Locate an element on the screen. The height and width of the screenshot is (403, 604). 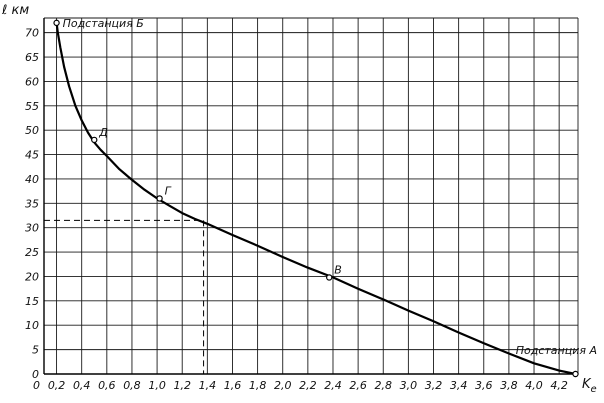
y-tick-label-0: 0 is located at coordinates (35, 374).